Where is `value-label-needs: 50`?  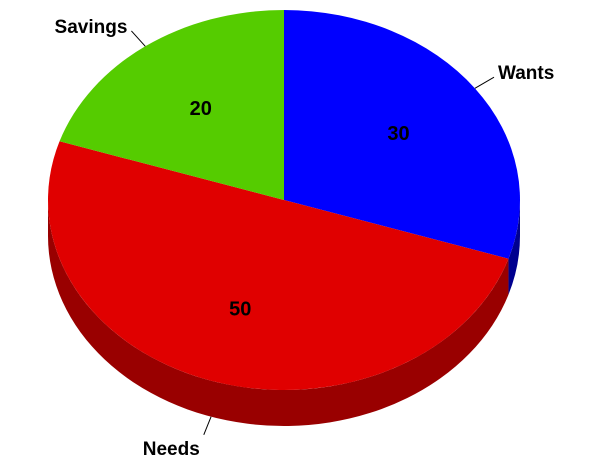 value-label-needs: 50 is located at coordinates (240, 309).